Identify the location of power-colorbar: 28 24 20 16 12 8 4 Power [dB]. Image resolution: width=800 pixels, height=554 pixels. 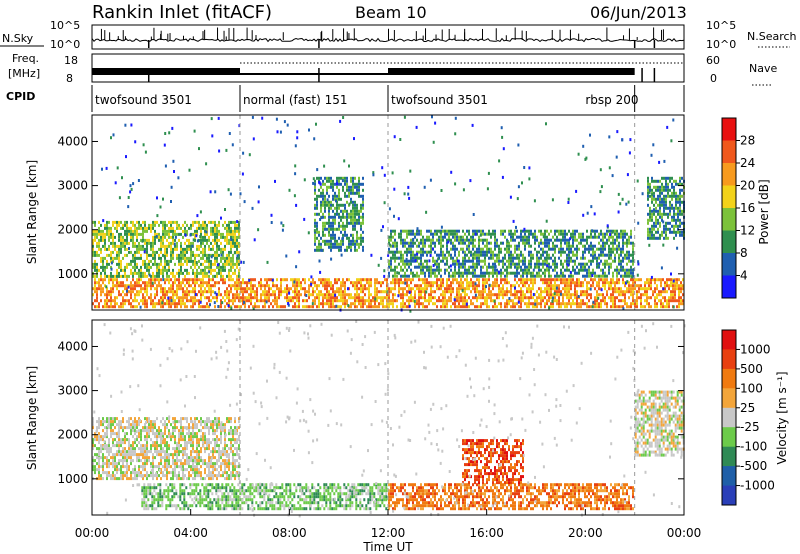
(746, 208).